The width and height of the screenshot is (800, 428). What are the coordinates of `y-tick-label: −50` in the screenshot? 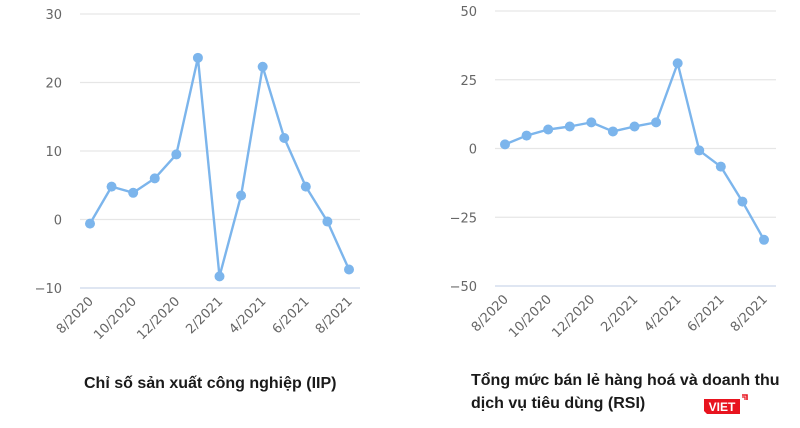 It's located at (463, 287).